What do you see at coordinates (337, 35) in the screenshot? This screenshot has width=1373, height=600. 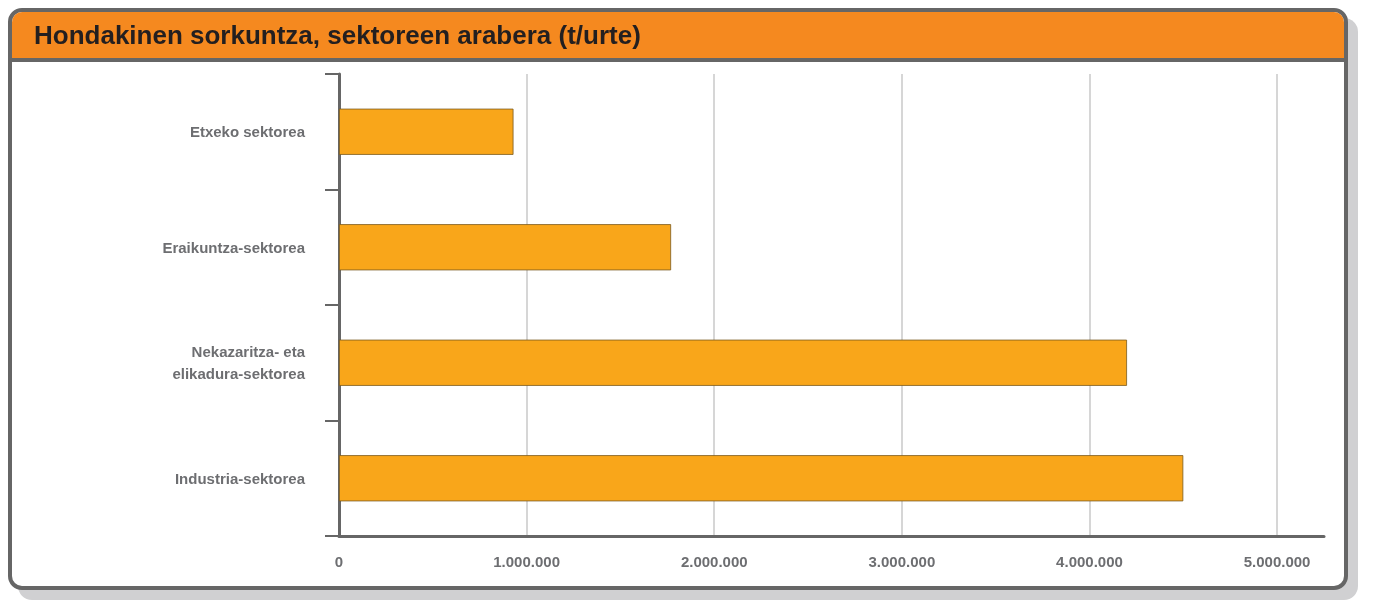 I see `chart-title: Hondakinen sorkuntza, sektoreen arabera (t/urte)` at bounding box center [337, 35].